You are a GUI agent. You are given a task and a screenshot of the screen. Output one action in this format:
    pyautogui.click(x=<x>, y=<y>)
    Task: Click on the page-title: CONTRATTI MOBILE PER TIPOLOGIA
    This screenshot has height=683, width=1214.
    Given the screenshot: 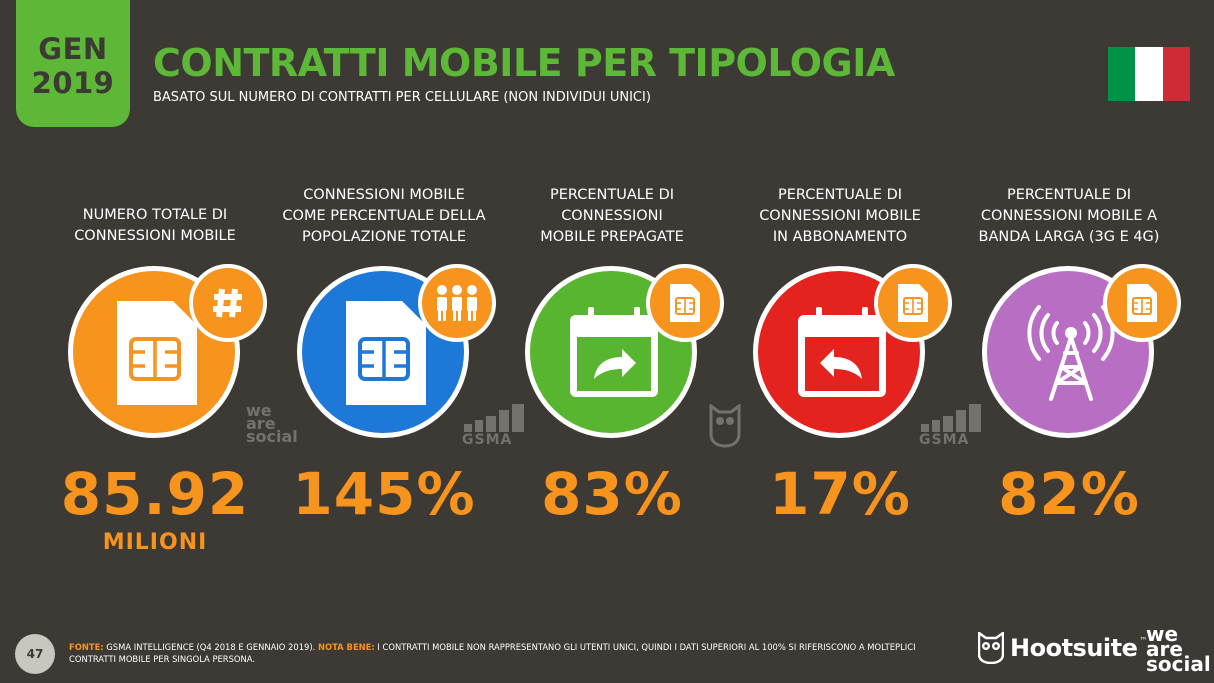 What is the action you would take?
    pyautogui.click(x=524, y=63)
    